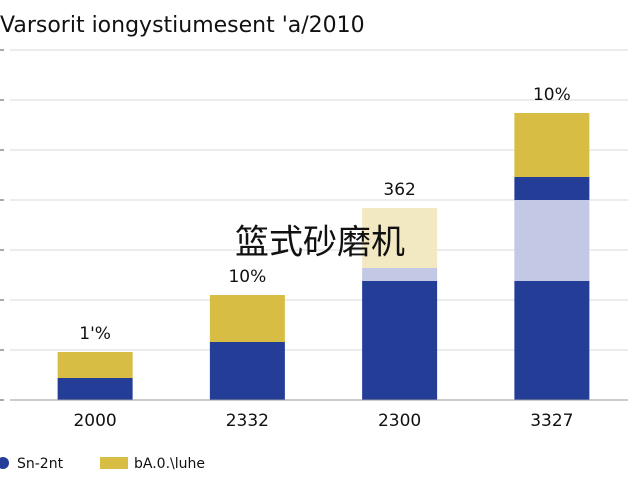 This screenshot has width=640, height=480. I want to click on x-tick-label: 3327, so click(551, 421).